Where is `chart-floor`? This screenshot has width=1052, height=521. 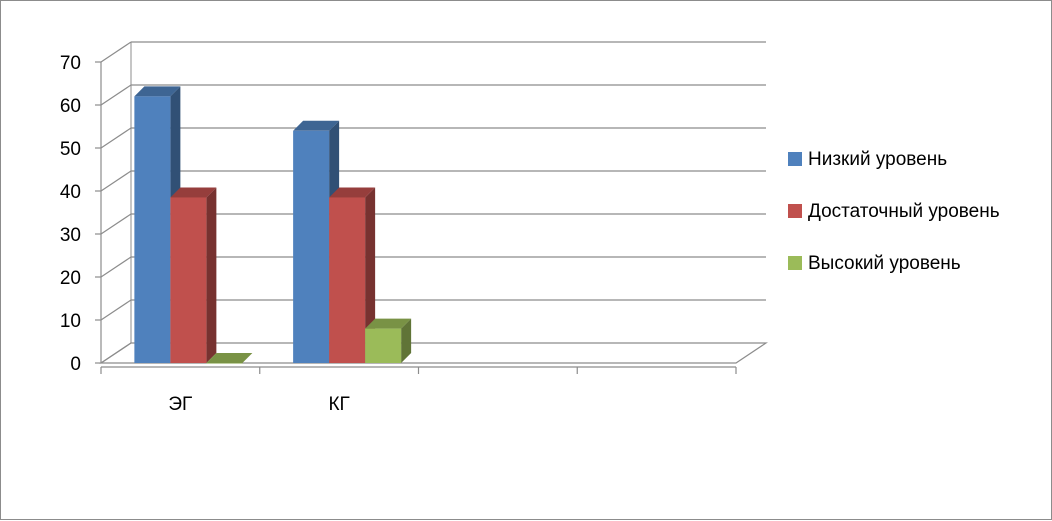 chart-floor is located at coordinates (433, 353).